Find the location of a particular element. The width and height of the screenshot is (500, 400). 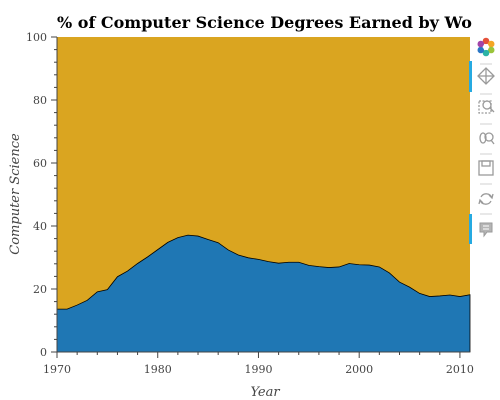

x-ticks: 1970 1980 1990 2000 2010 is located at coordinates (258, 364).